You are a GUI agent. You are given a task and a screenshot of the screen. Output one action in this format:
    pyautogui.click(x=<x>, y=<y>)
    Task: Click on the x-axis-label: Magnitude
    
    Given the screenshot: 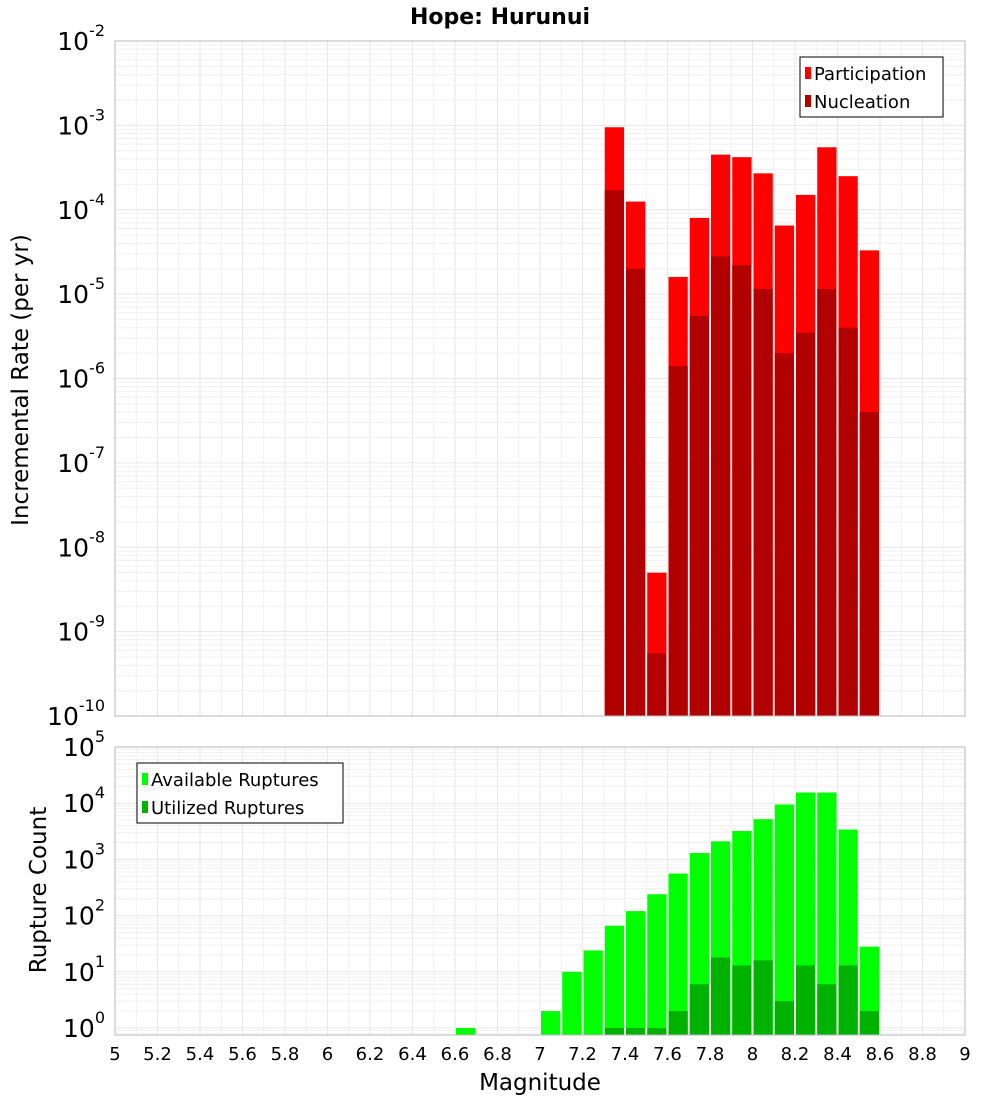 What is the action you would take?
    pyautogui.click(x=540, y=1083)
    